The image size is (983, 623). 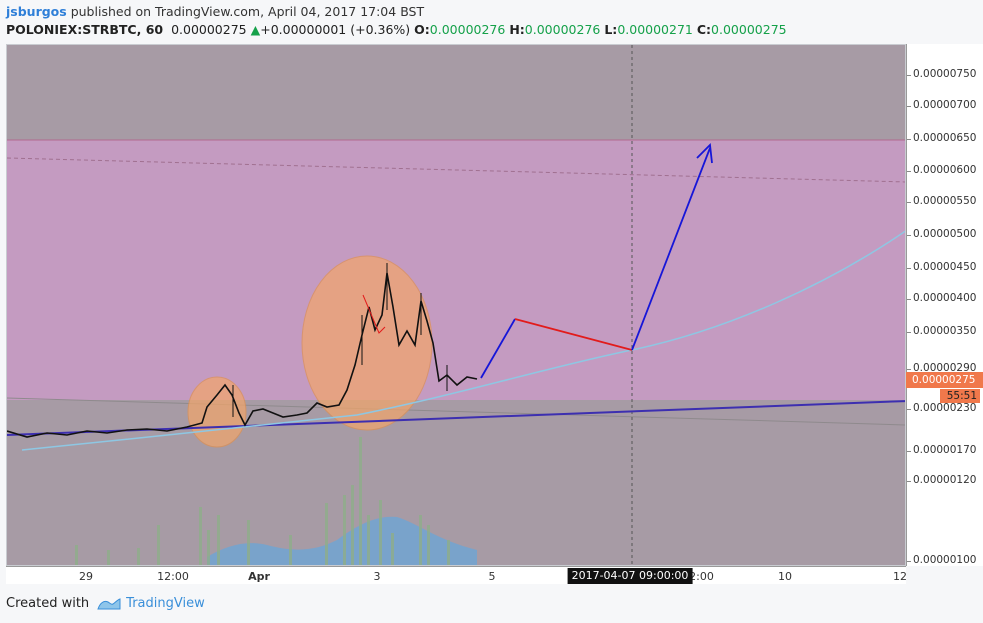 I want to click on open-label: O:, so click(x=422, y=29).